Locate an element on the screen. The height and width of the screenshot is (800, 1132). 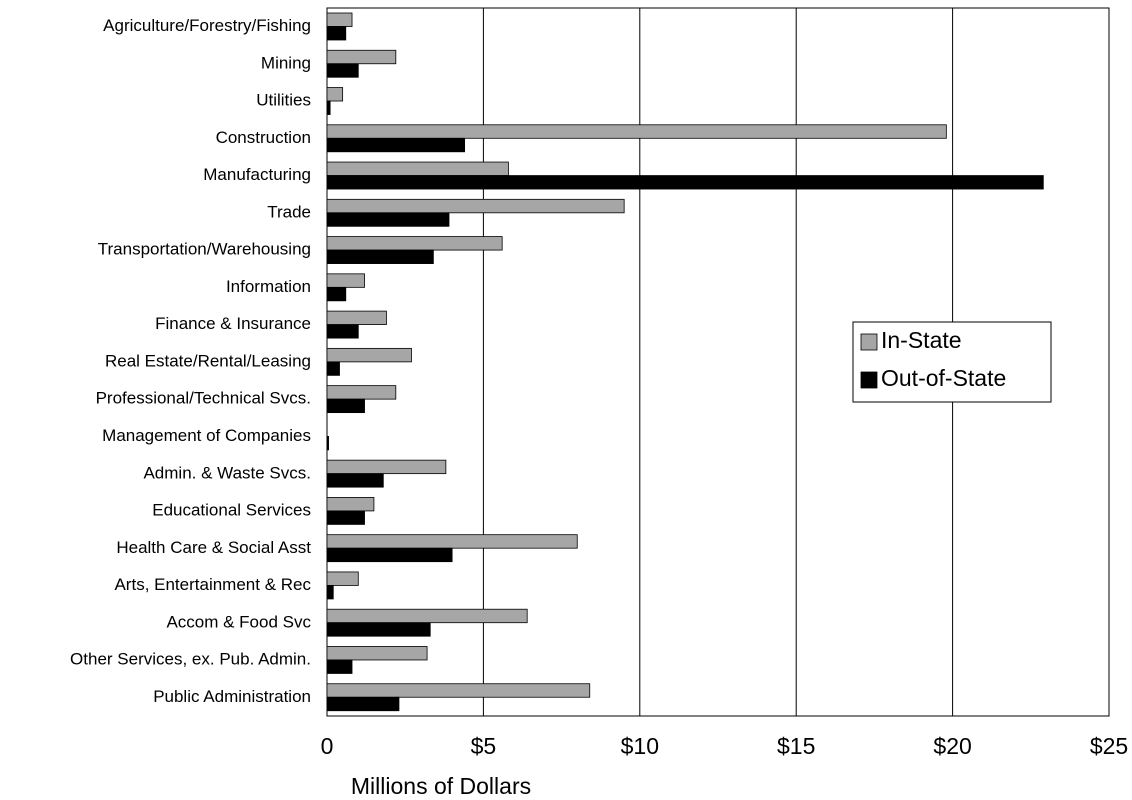
y-tick-label: Agriculture/Forestry/Fishing is located at coordinates (207, 25).